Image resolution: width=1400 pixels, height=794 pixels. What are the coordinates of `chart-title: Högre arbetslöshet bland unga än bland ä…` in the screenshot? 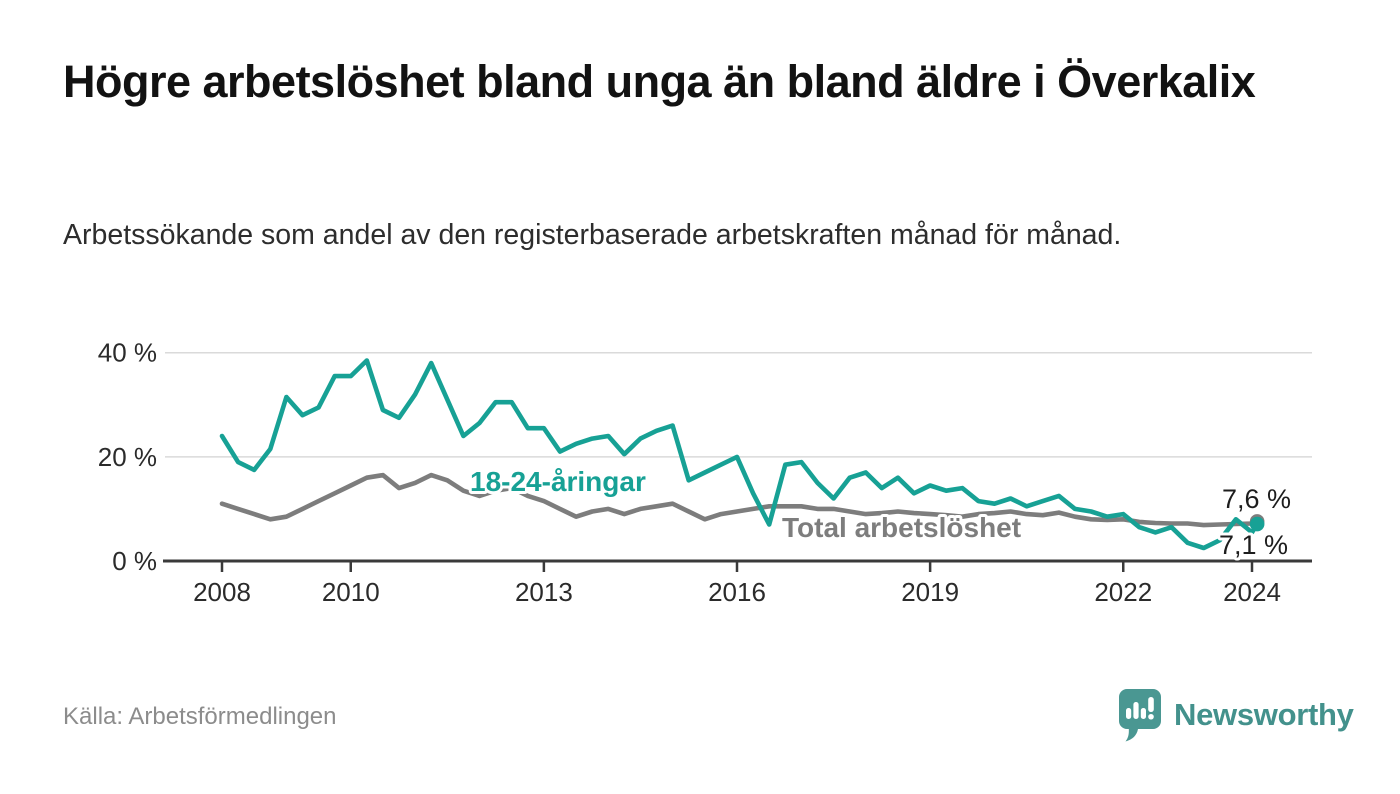 It's located at (659, 81).